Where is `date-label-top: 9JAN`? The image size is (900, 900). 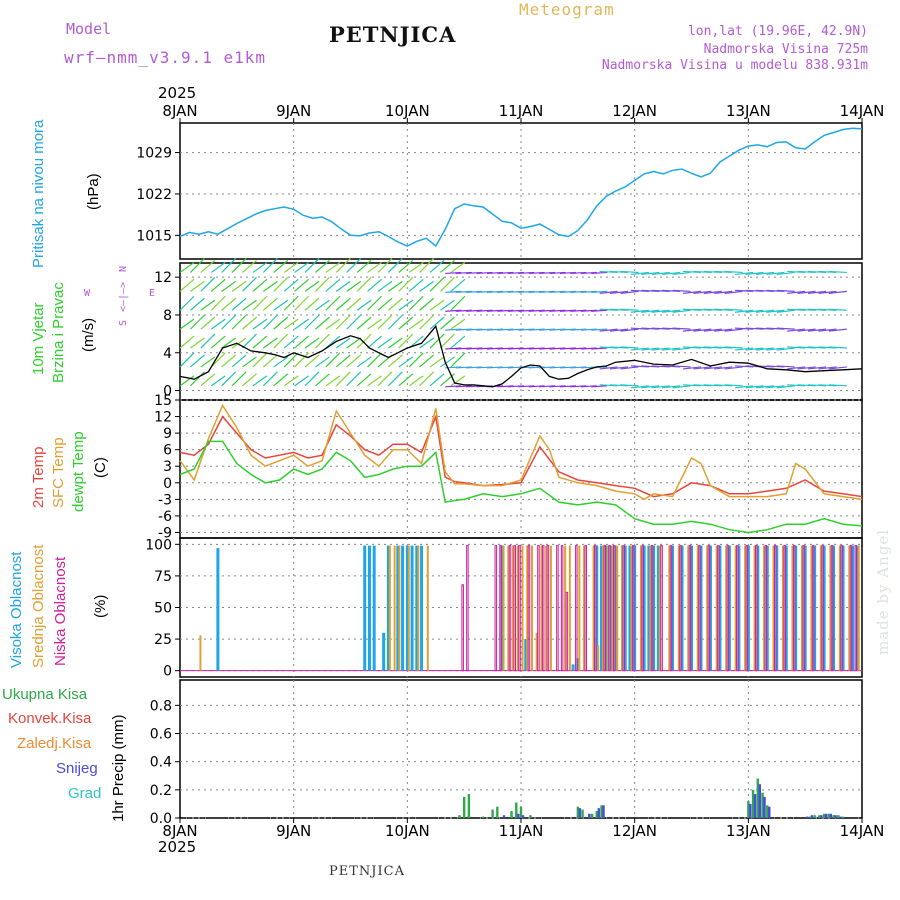 date-label-top: 9JAN is located at coordinates (293, 111).